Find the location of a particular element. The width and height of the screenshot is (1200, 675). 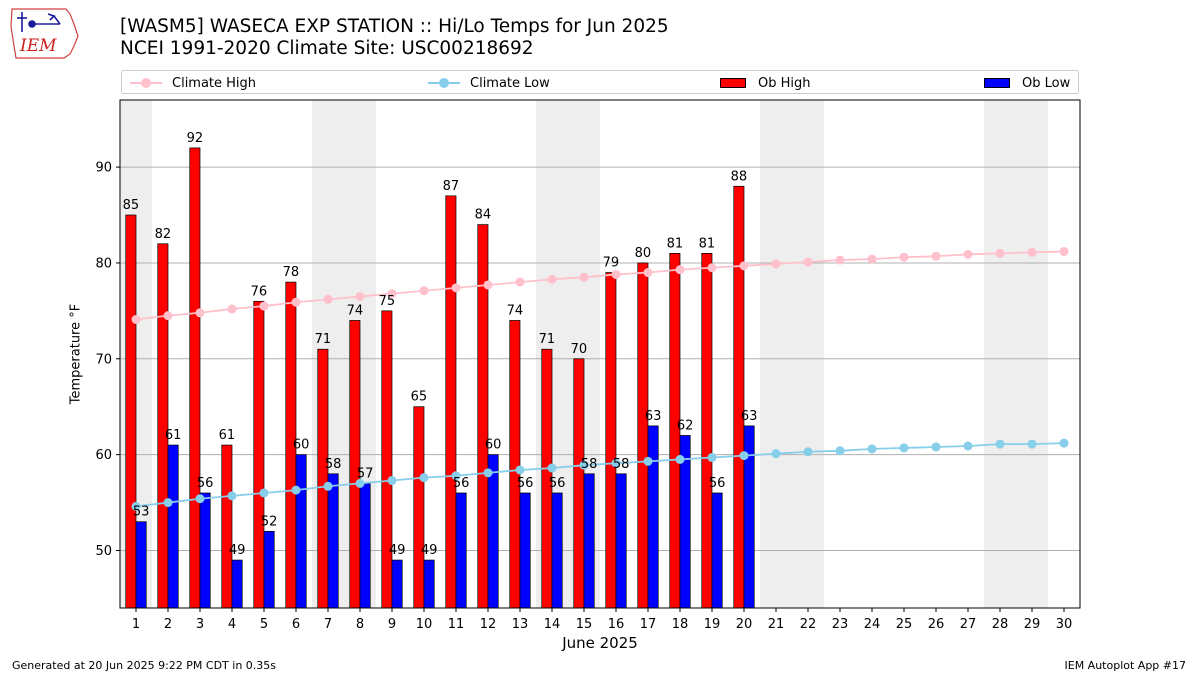

legend-swatch-ob-low is located at coordinates (997, 83).